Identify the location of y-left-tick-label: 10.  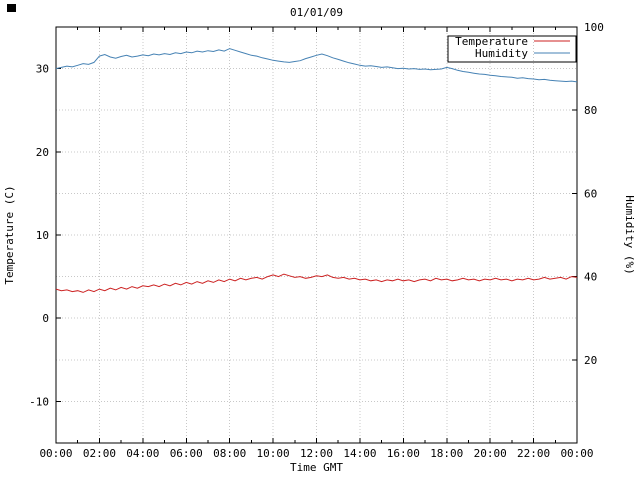
(42, 235).